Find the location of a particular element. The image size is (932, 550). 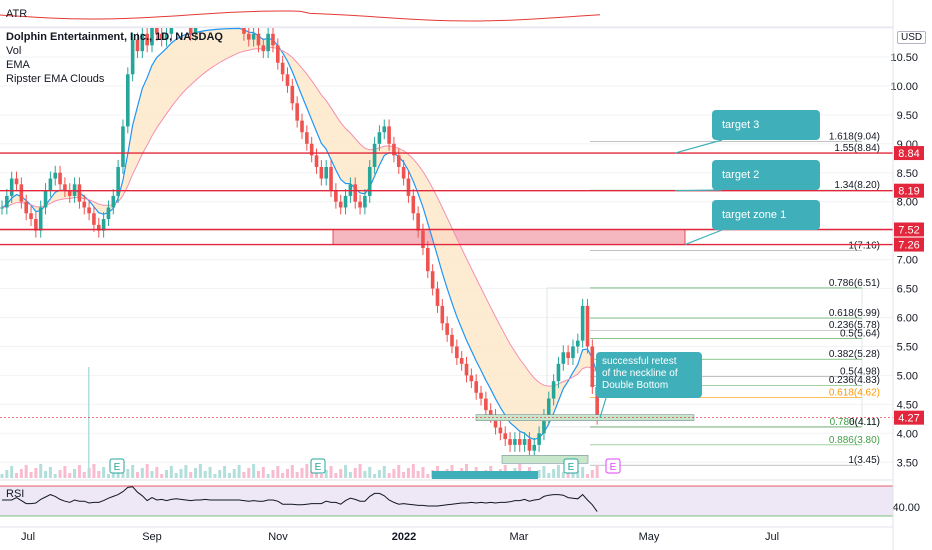

target-zone is located at coordinates (509, 237).